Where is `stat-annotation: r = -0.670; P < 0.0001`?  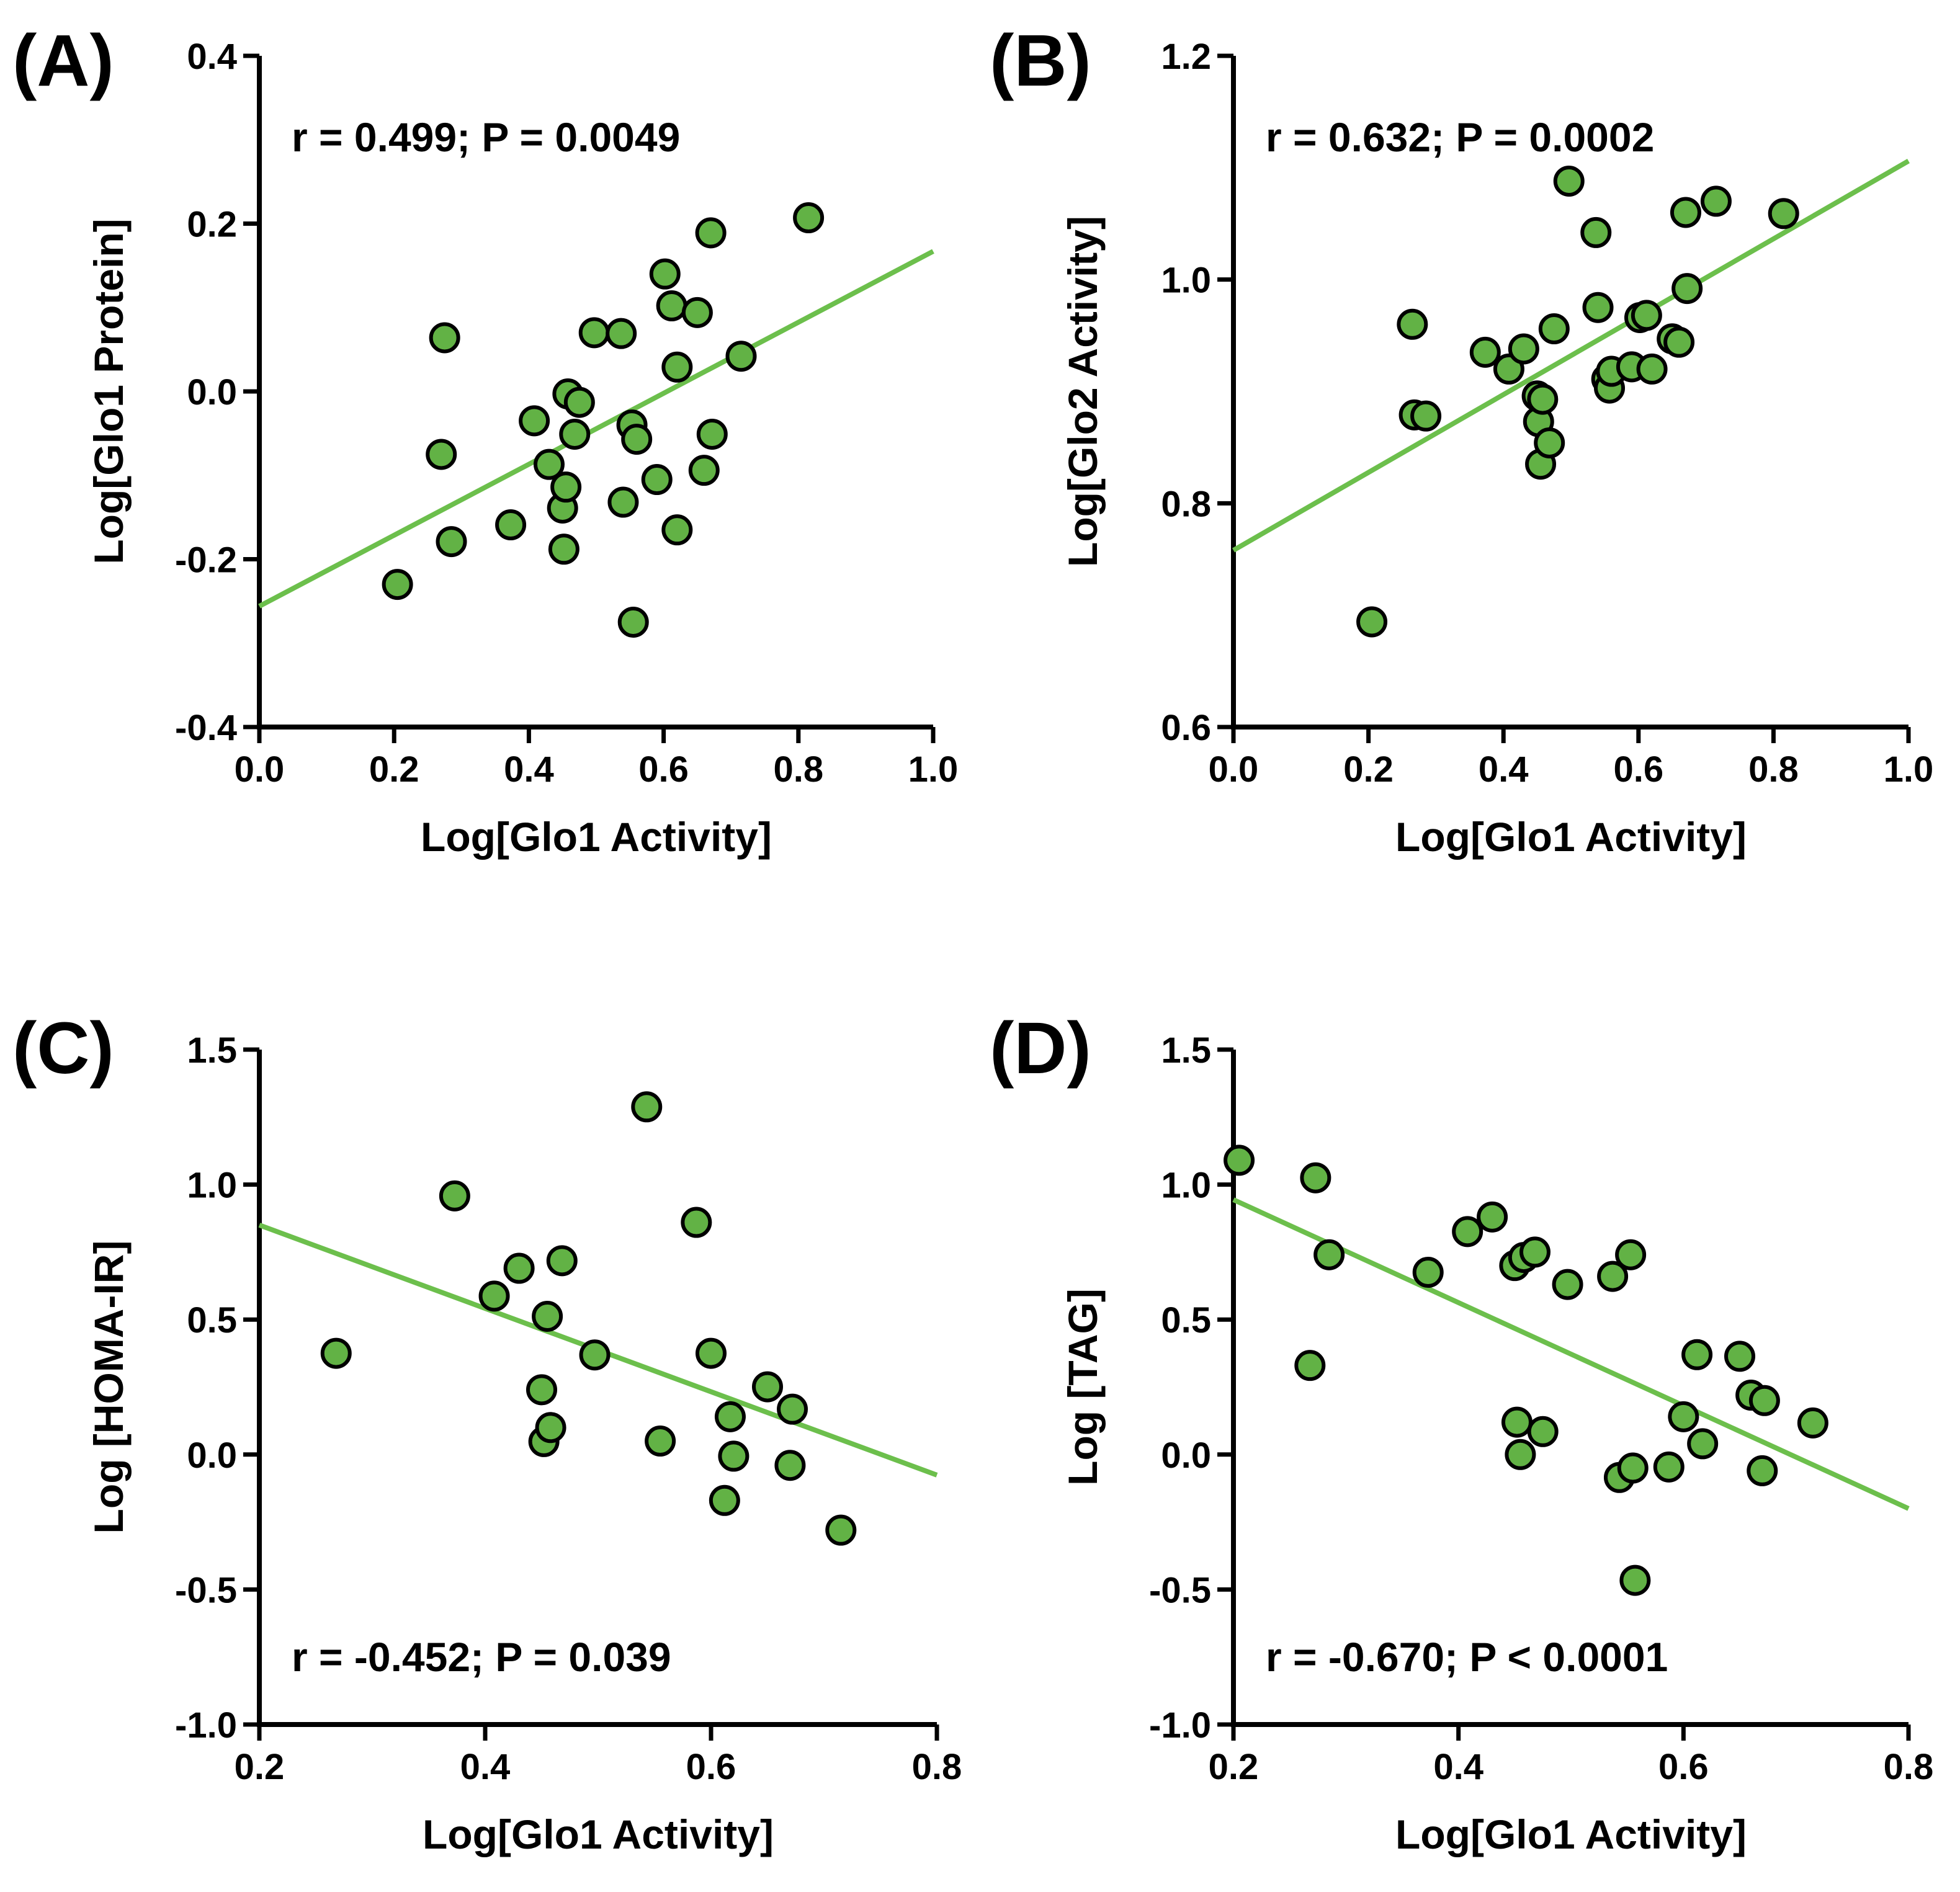 stat-annotation: r = -0.670; P < 0.0001 is located at coordinates (1467, 1657).